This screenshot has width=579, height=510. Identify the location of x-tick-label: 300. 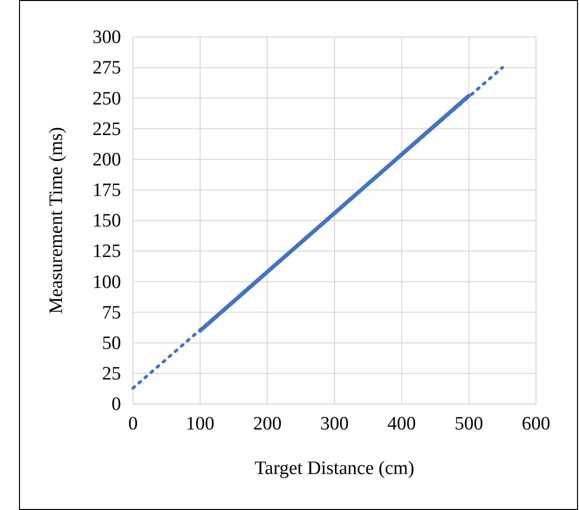
(334, 423).